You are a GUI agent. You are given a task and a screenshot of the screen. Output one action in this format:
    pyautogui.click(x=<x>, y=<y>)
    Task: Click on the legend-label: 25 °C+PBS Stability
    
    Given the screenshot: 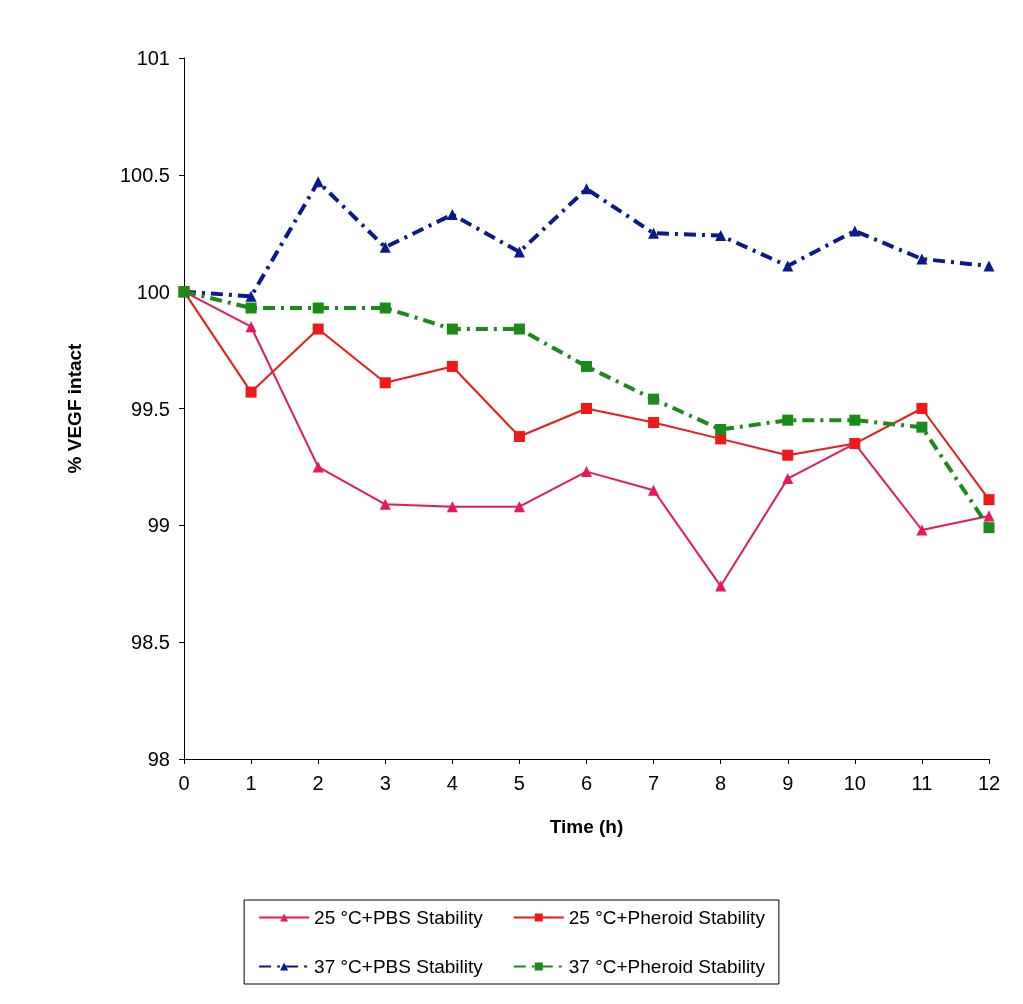 What is the action you would take?
    pyautogui.click(x=399, y=917)
    